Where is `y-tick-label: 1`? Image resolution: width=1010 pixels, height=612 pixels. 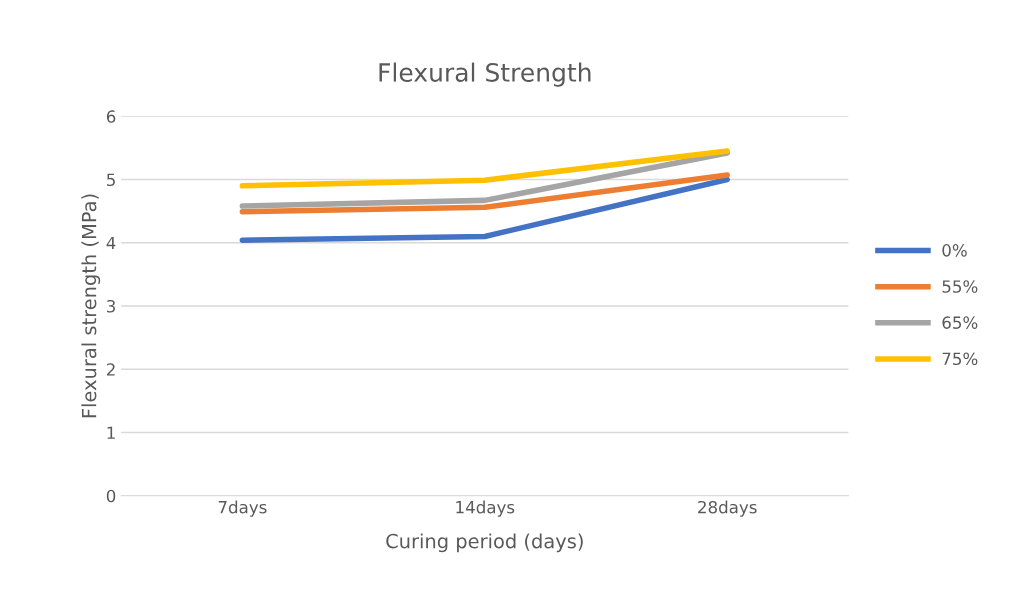 y-tick-label: 1 is located at coordinates (111, 432).